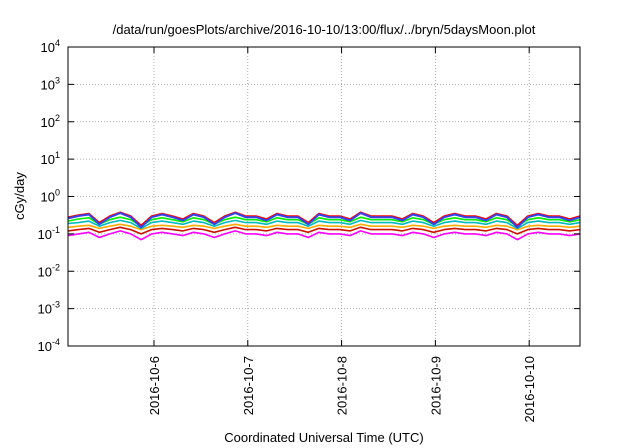  What do you see at coordinates (529, 389) in the screenshot?
I see `x-tick-label: 2016-10-10` at bounding box center [529, 389].